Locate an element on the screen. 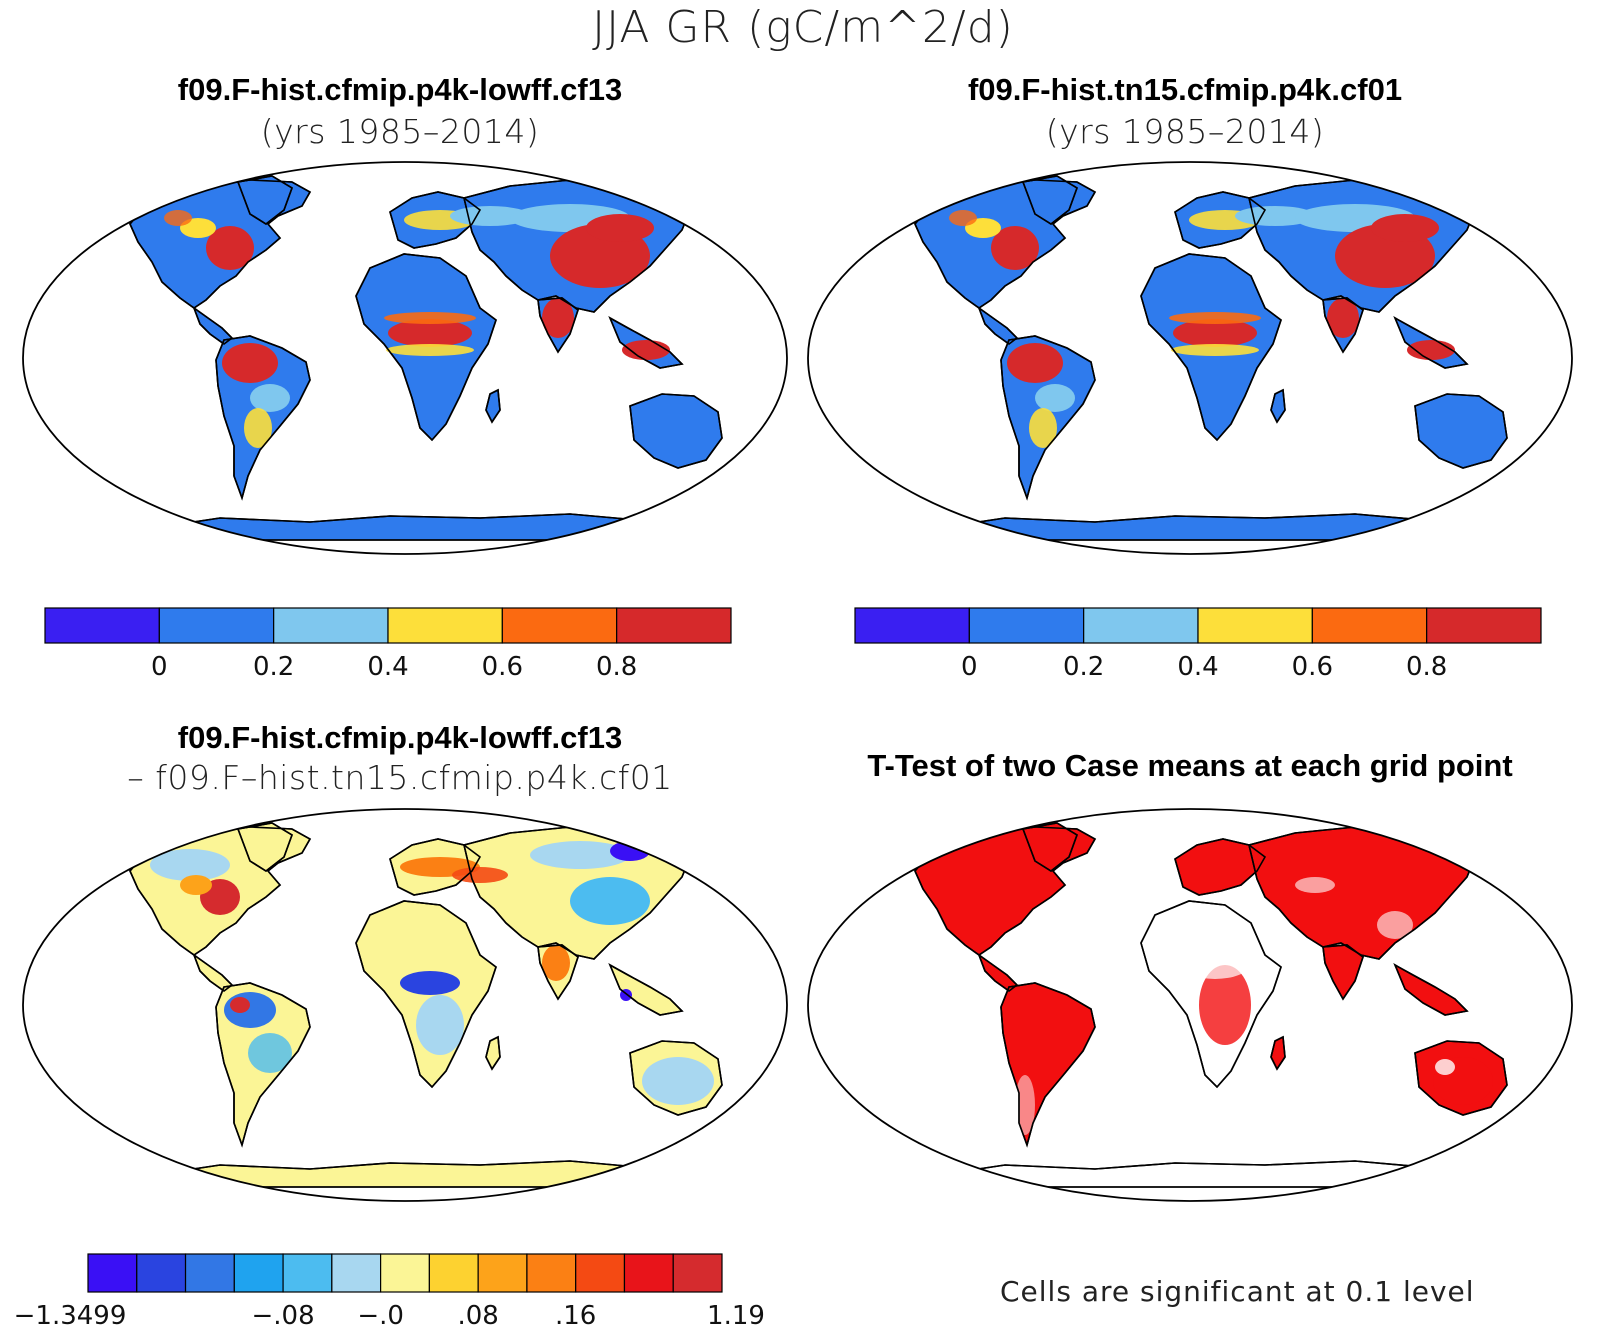 The height and width of the screenshot is (1327, 1606). colorbar-tick-label: 0.4 is located at coordinates (387, 667).